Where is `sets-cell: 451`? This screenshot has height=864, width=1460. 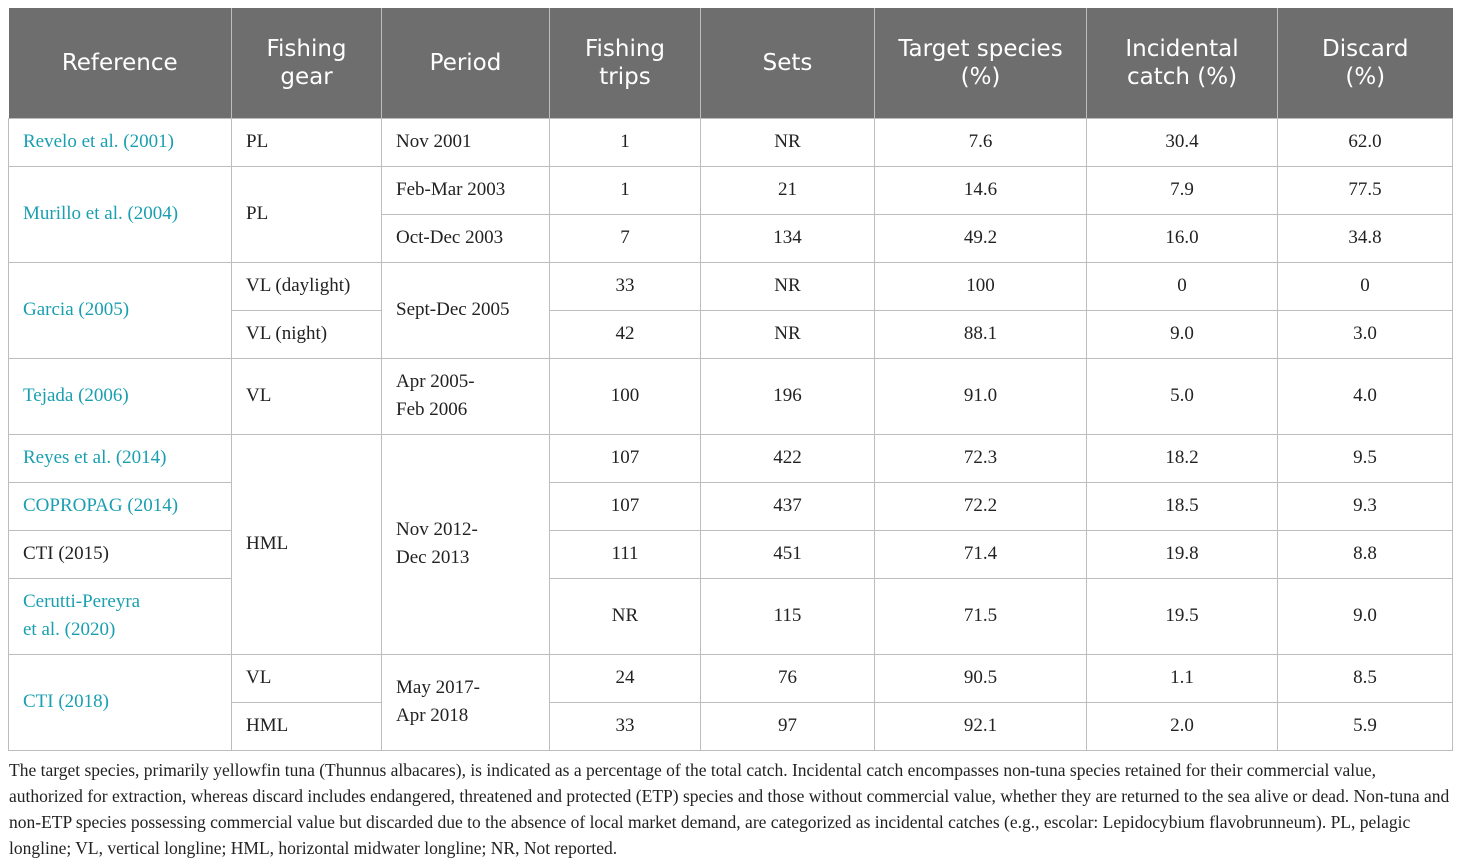
sets-cell: 451 is located at coordinates (787, 554).